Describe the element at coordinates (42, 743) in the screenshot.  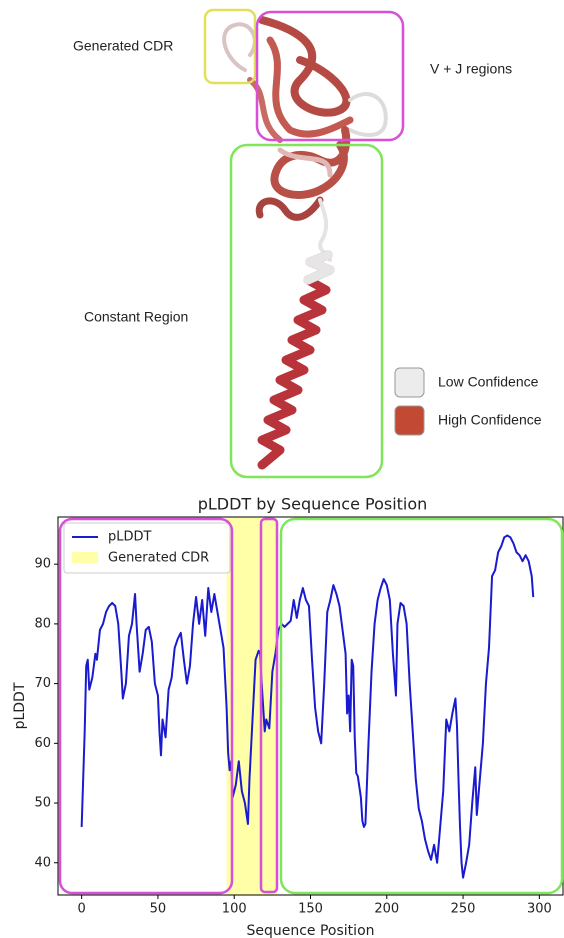
I see `y-tick-label: 60` at that location.